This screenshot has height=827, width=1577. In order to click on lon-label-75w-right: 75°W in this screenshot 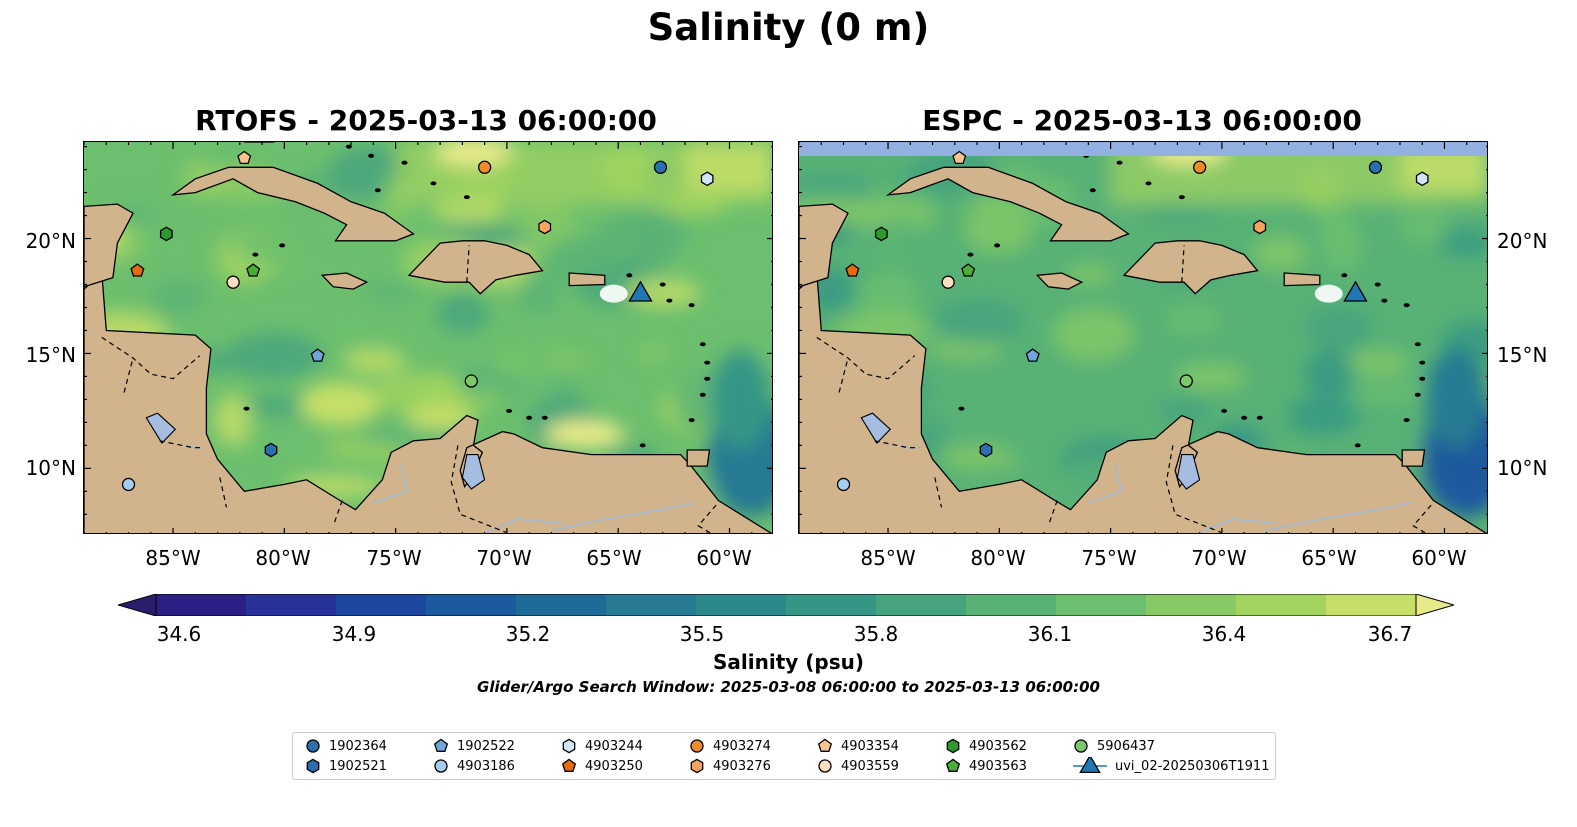, I will do `click(1109, 558)`.